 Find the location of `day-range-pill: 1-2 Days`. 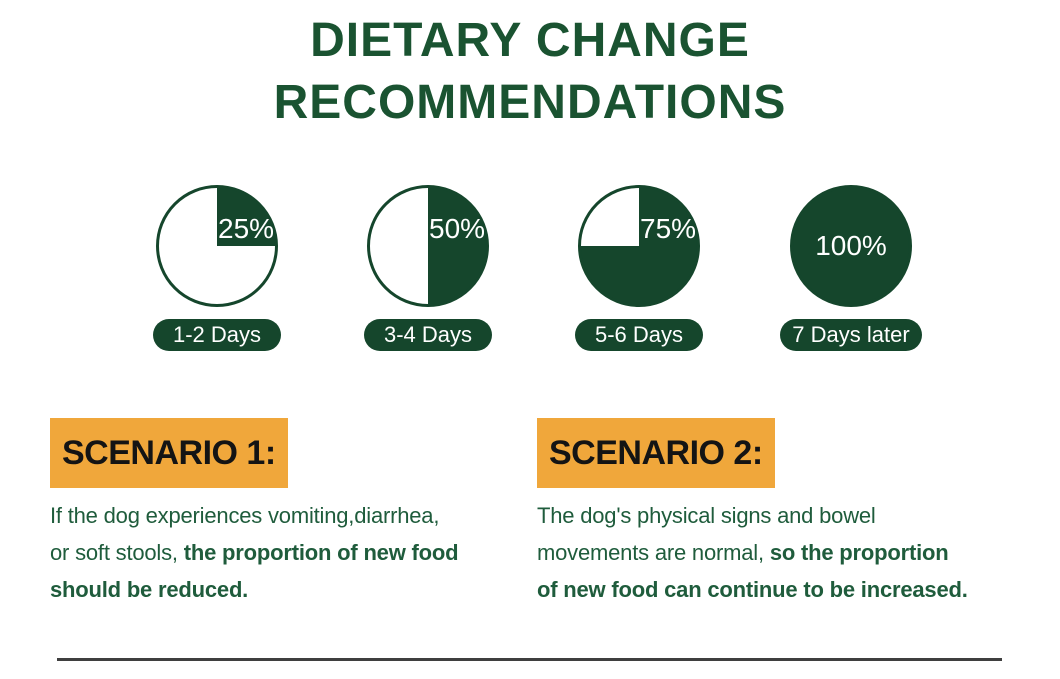

day-range-pill: 1-2 Days is located at coordinates (217, 335).